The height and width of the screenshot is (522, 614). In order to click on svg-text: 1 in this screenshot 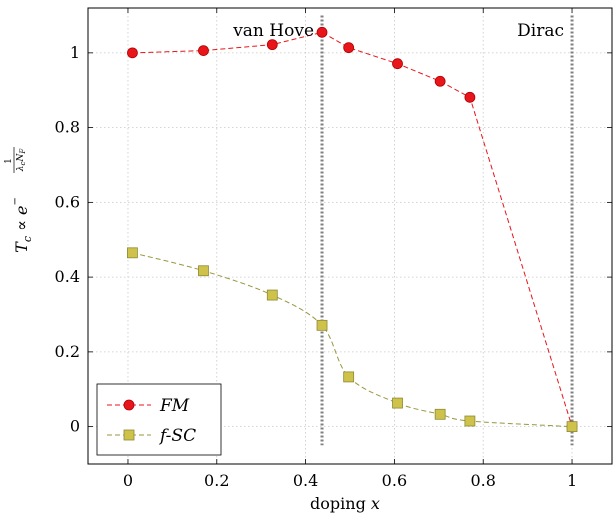, I will do `click(9, 161)`.